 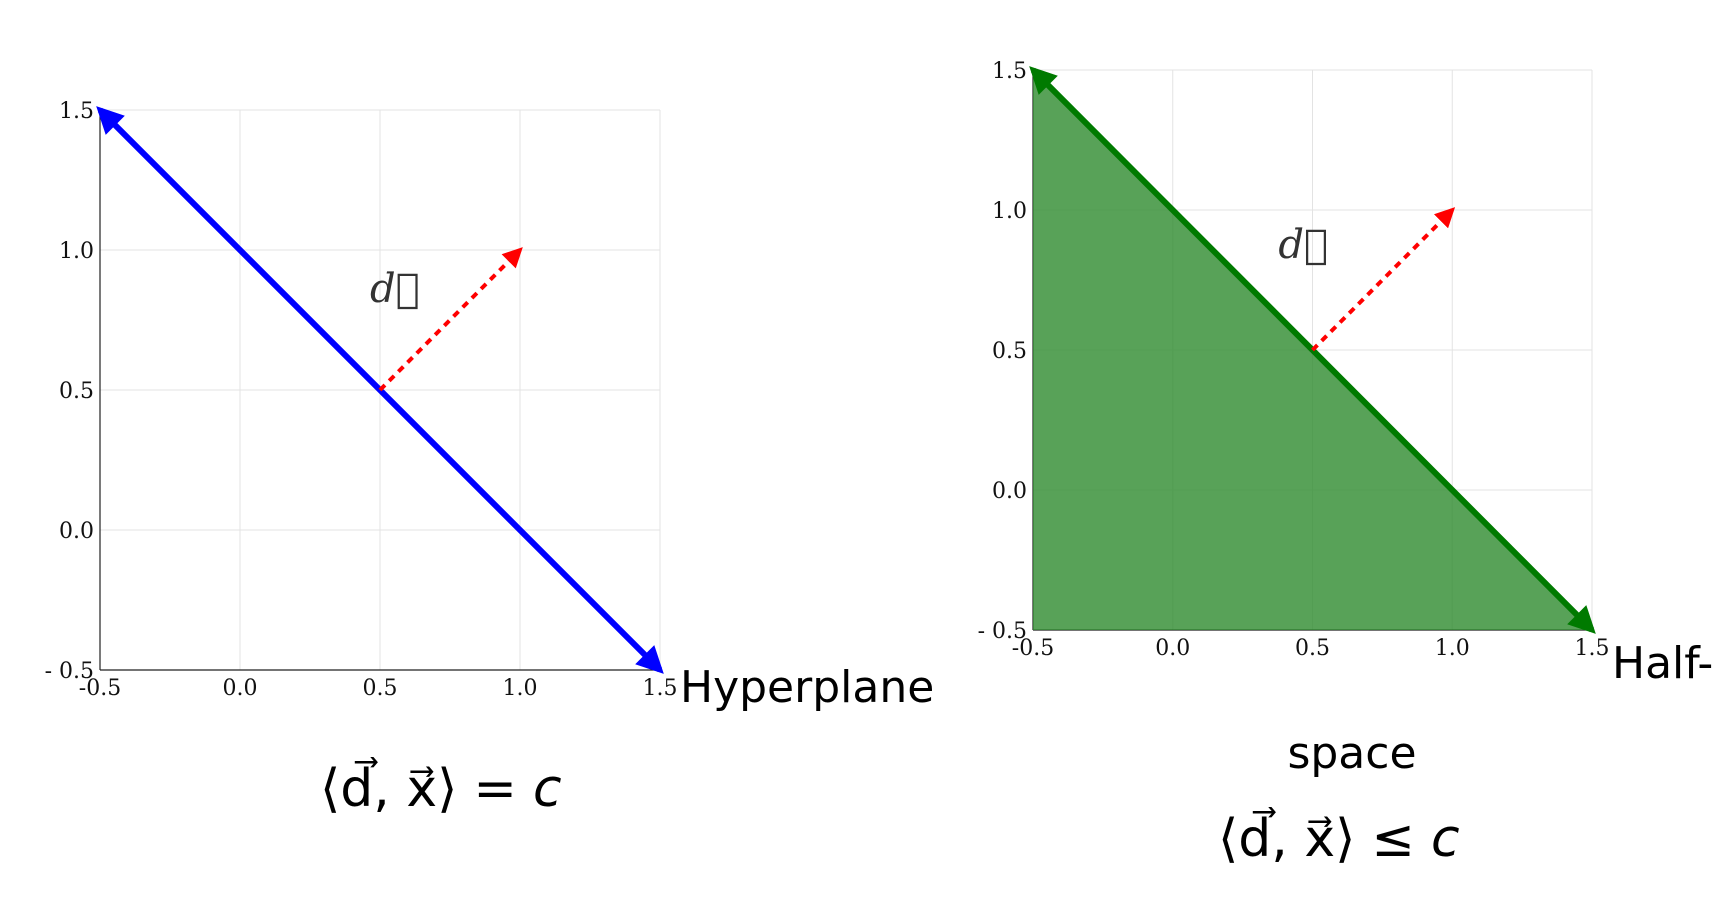 I want to click on halfspace-caption-line1: Half-, so click(x=1662, y=663).